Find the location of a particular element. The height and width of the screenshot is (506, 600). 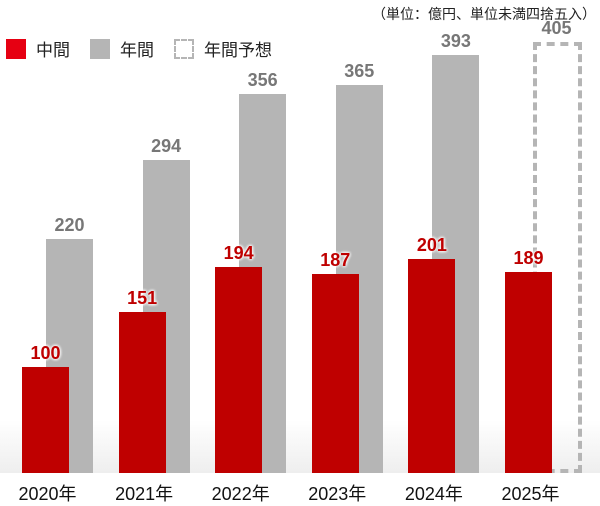

x-axis-label: 2025年 is located at coordinates (530, 494).